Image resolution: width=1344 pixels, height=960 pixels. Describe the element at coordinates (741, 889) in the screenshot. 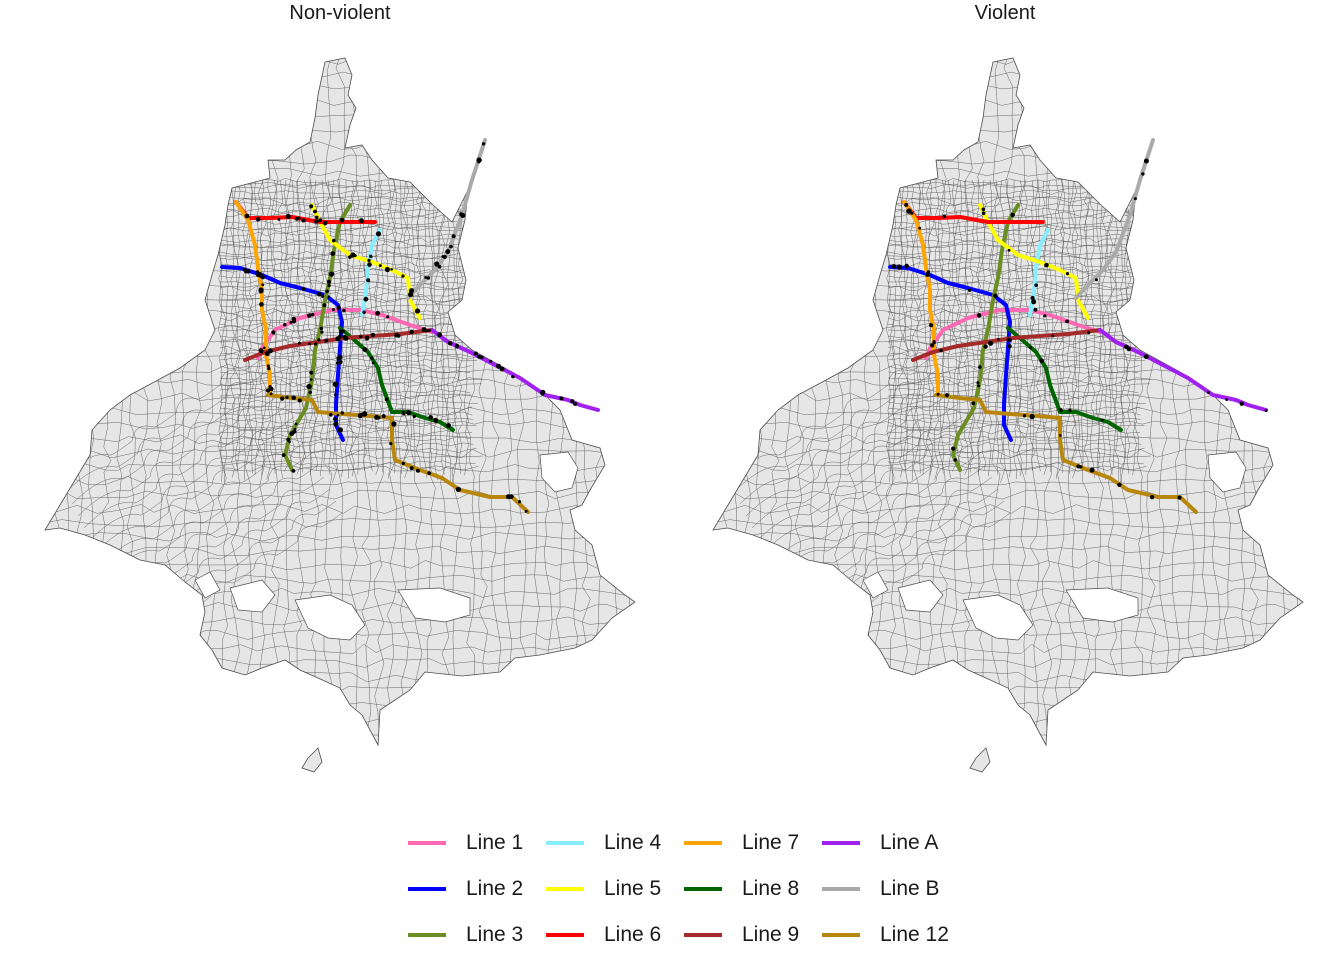

I see `legend-item-line-8: Line 8` at that location.